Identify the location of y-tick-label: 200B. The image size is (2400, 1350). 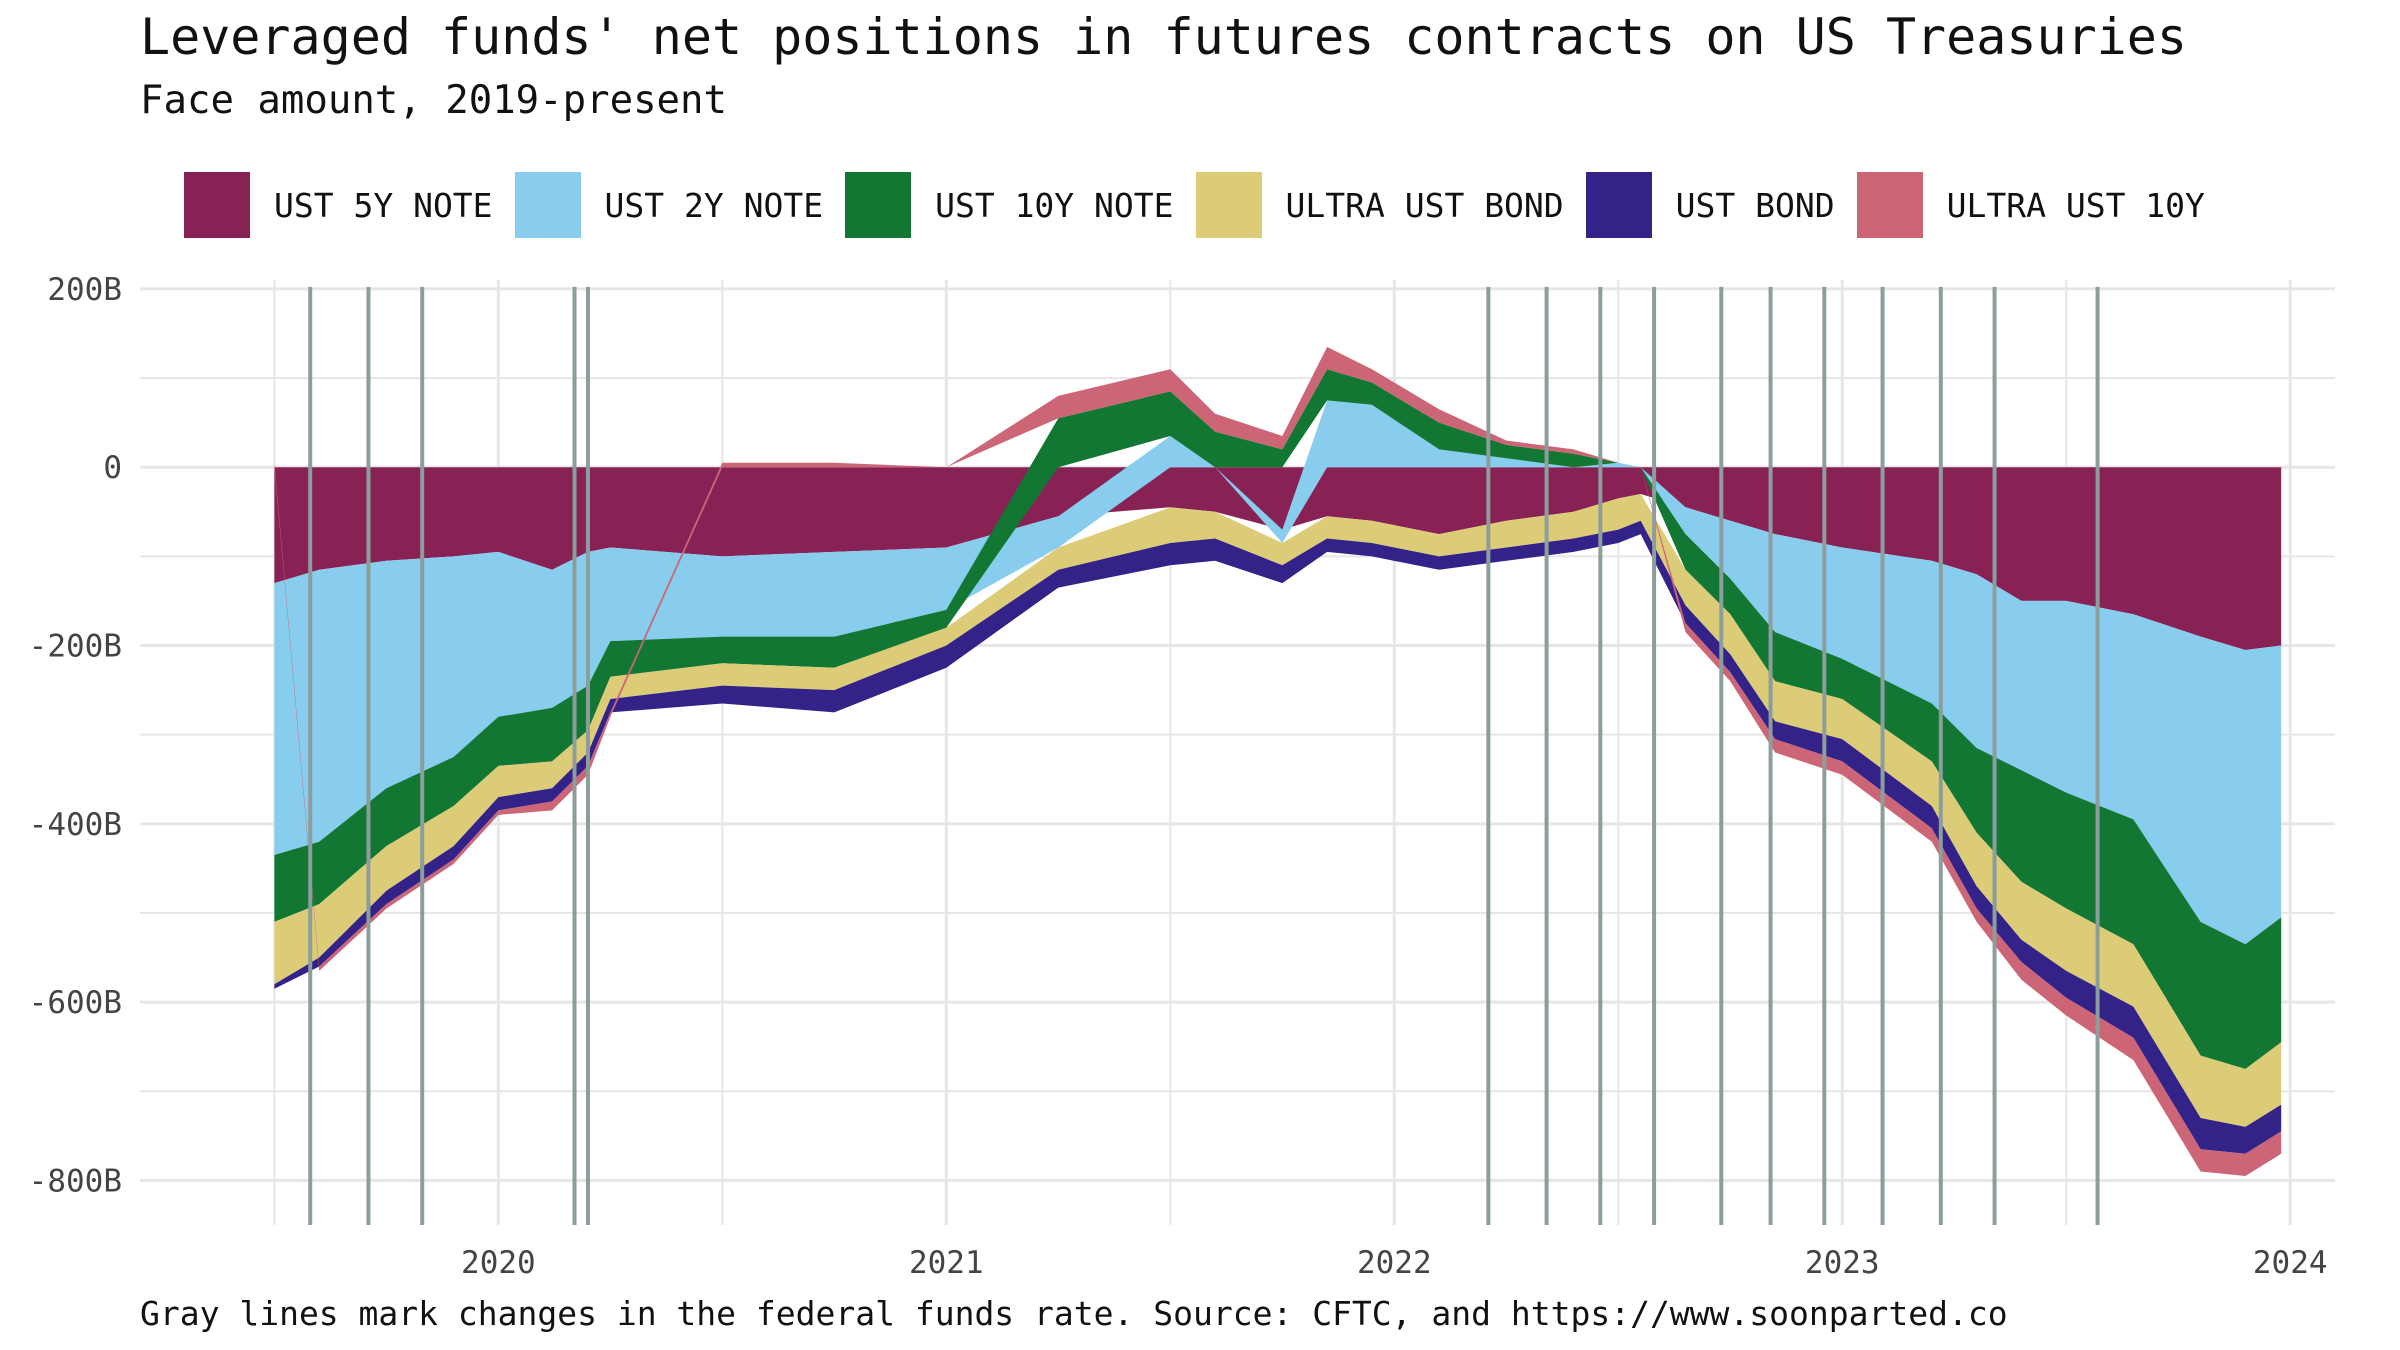
(84, 290).